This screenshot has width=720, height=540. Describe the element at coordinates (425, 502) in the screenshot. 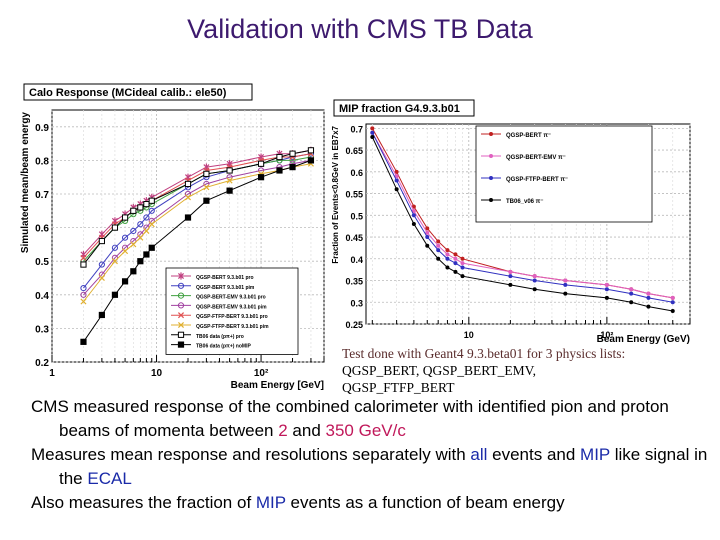

I see `paragraph-text: events as a function of beam energy` at that location.